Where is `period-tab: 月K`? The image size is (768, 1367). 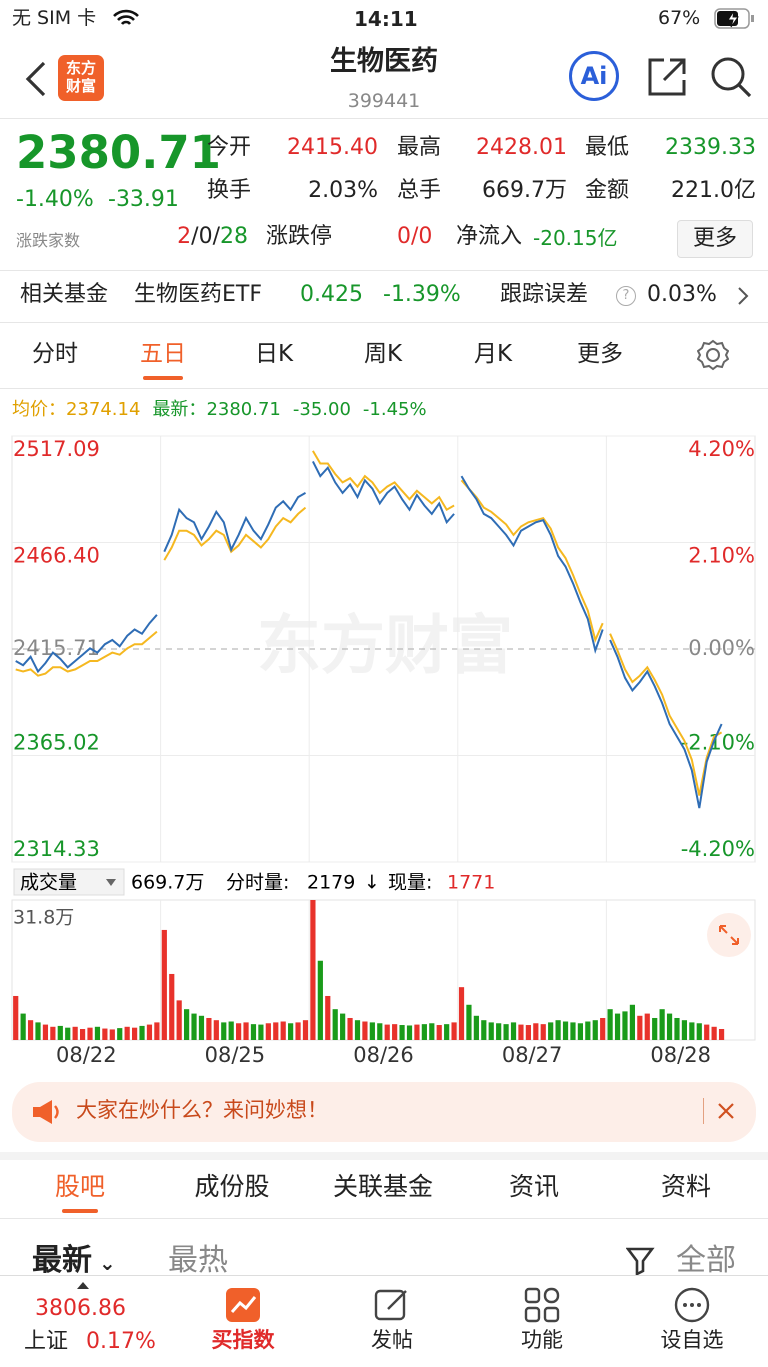
period-tab: 月K is located at coordinates (493, 354).